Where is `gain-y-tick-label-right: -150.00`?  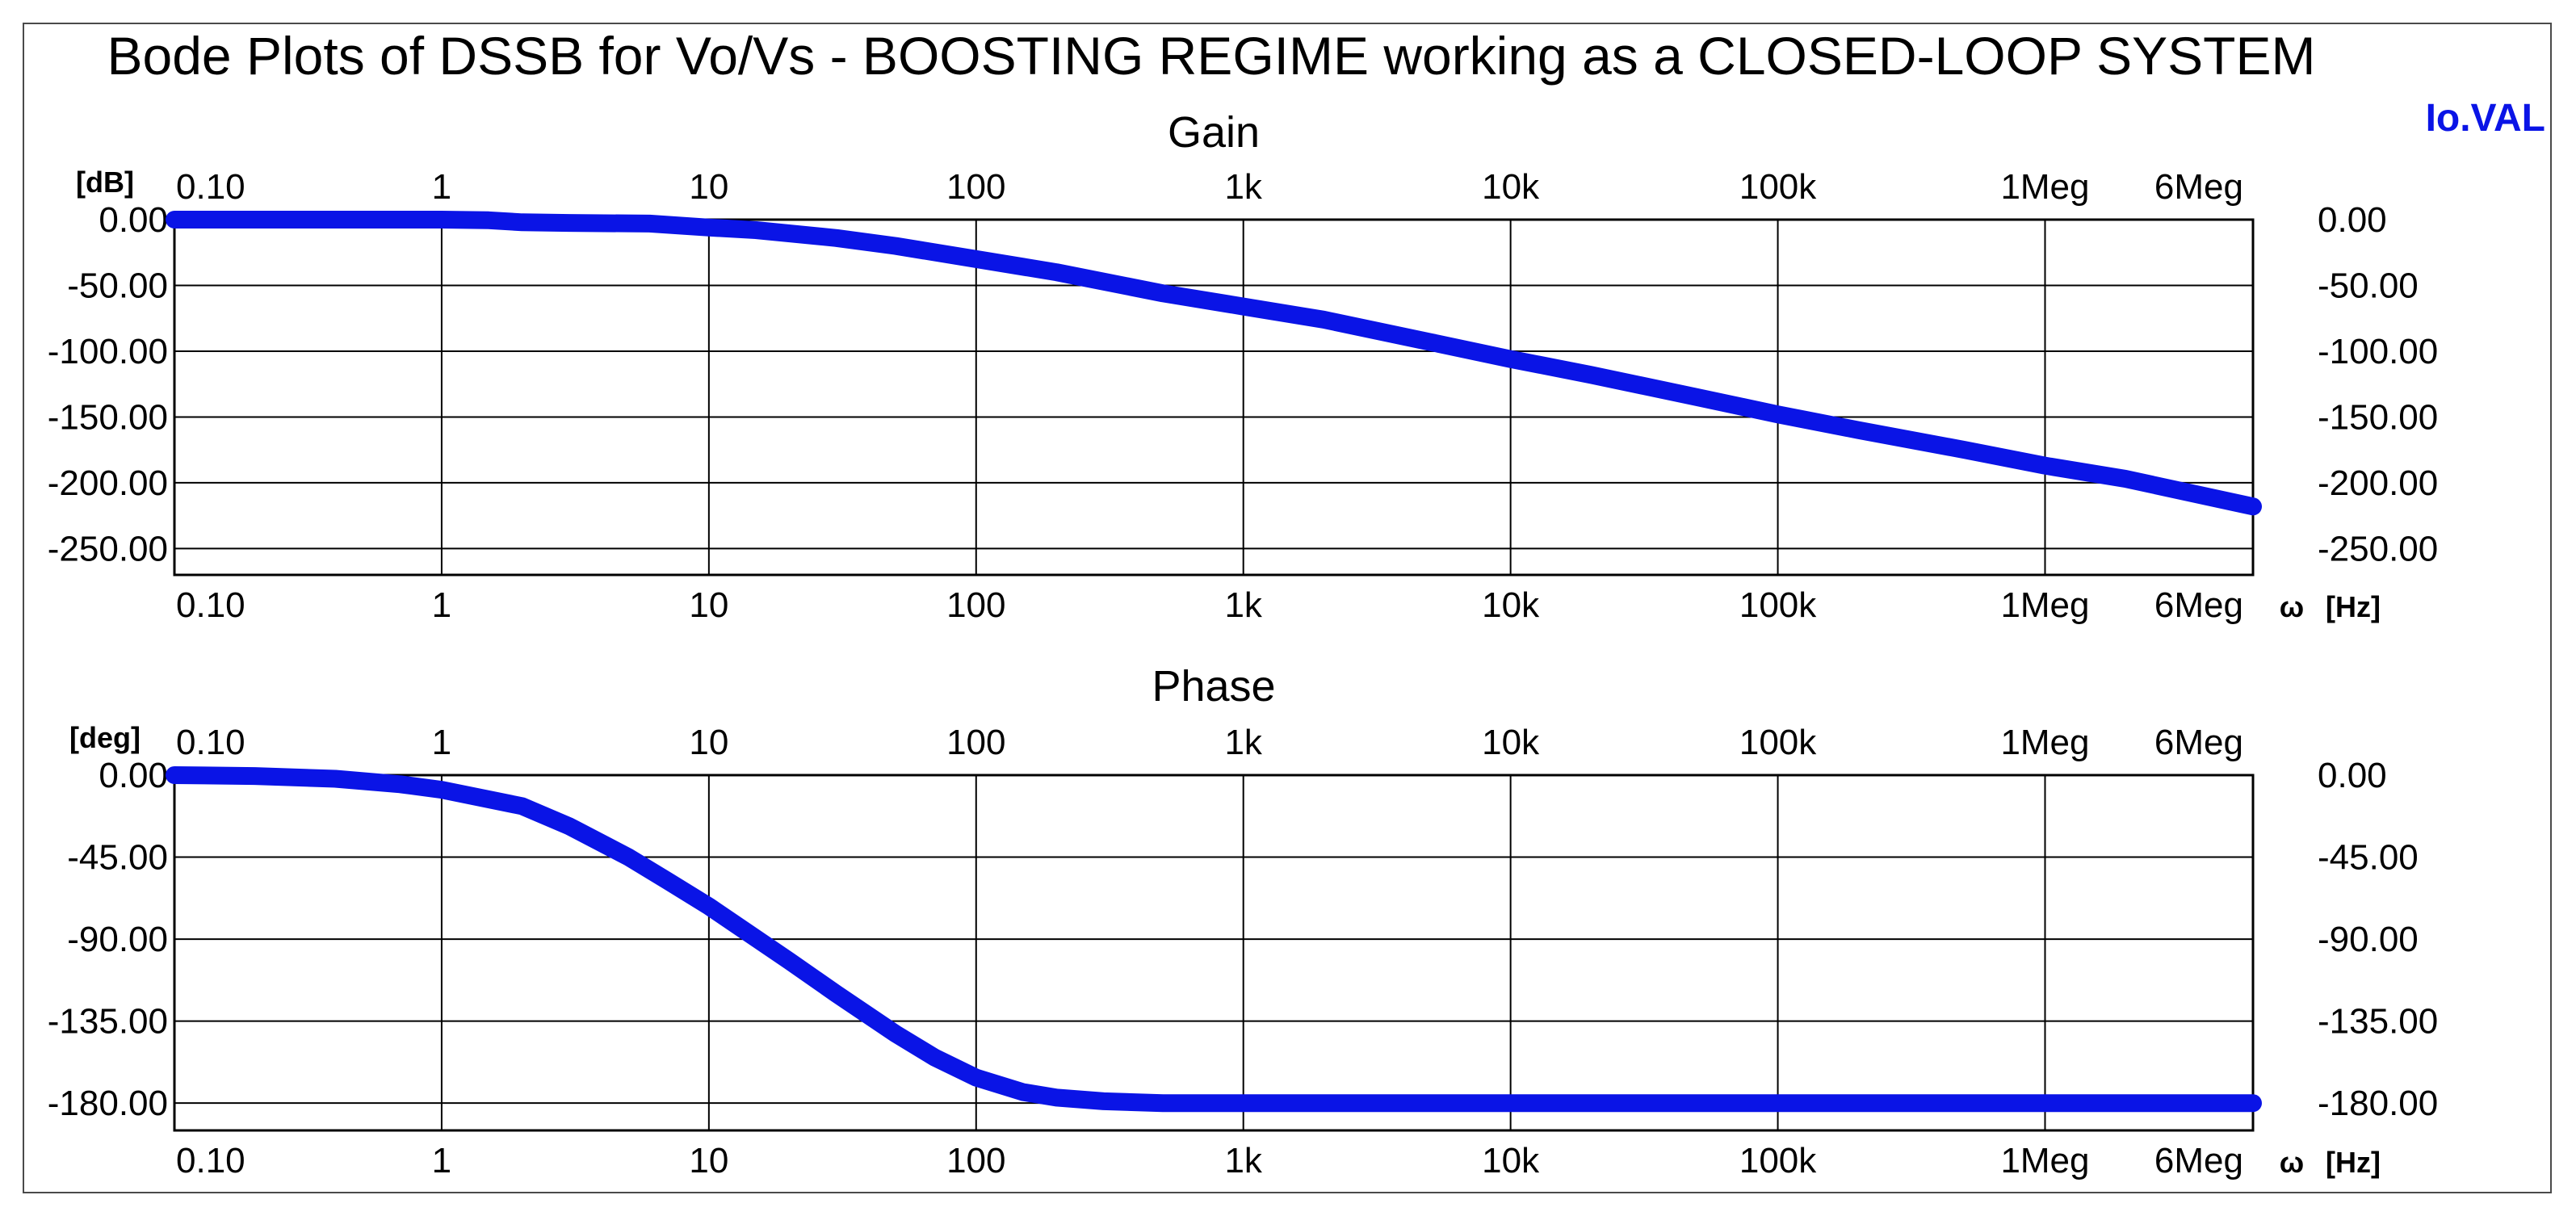
gain-y-tick-label-right: -150.00 is located at coordinates (2378, 417).